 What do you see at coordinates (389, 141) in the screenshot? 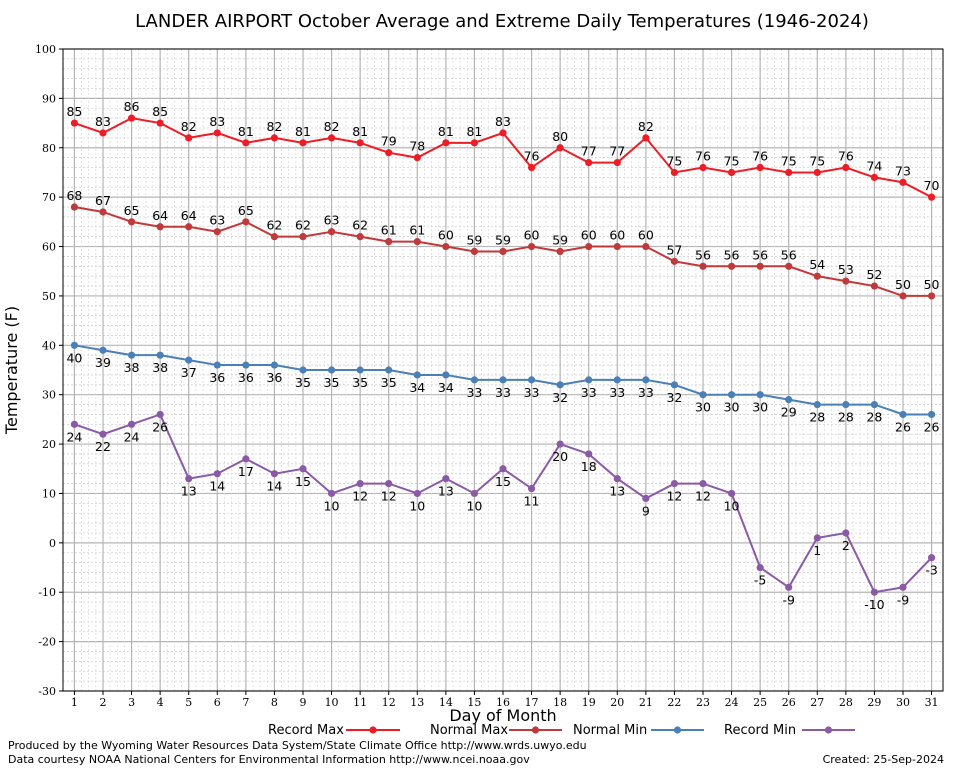
I see `data-label-record-max: 79` at bounding box center [389, 141].